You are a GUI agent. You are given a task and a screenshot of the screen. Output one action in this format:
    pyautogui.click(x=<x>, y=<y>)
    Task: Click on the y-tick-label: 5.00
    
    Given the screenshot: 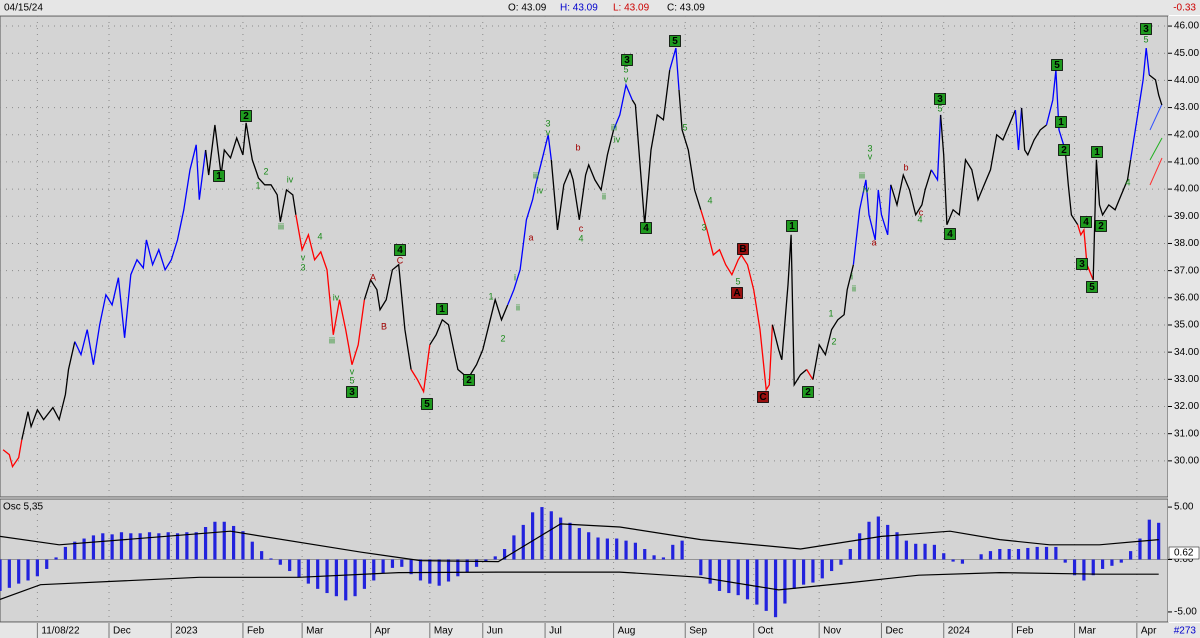 What is the action you would take?
    pyautogui.click(x=1184, y=507)
    